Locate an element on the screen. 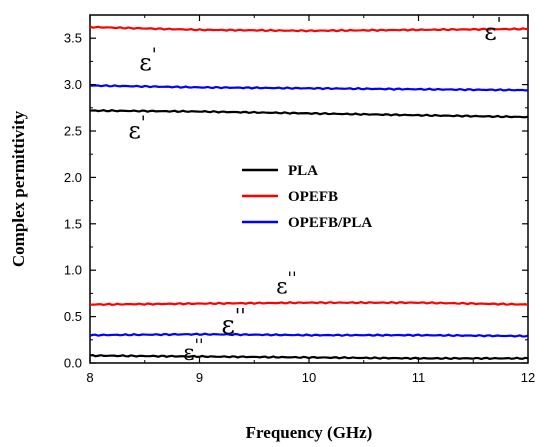 The image size is (550, 447). series-line-imaginary-opefb-pla is located at coordinates (309, 335).